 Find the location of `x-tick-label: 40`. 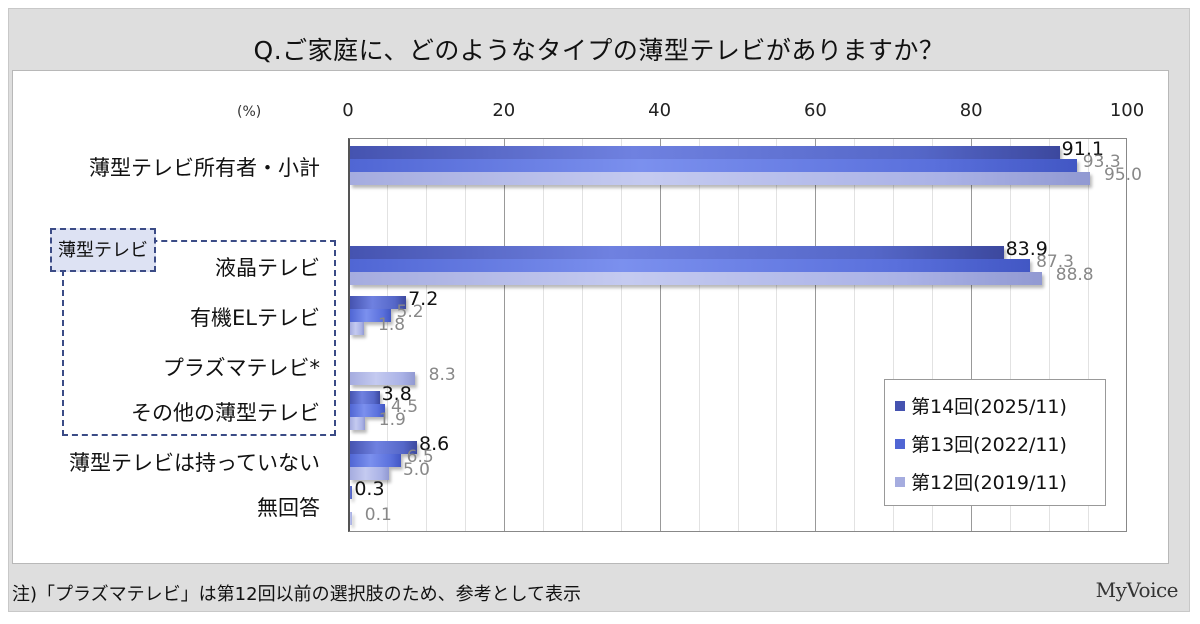

x-tick-label: 40 is located at coordinates (660, 110).